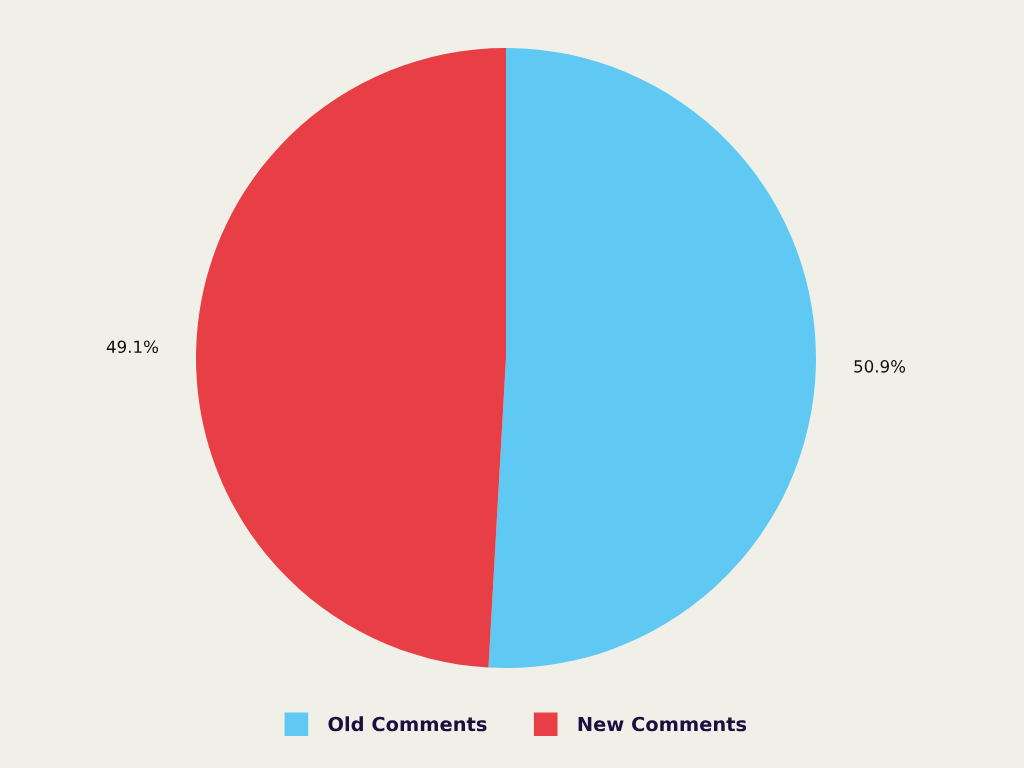  I want to click on data-label: 50.9%, so click(880, 366).